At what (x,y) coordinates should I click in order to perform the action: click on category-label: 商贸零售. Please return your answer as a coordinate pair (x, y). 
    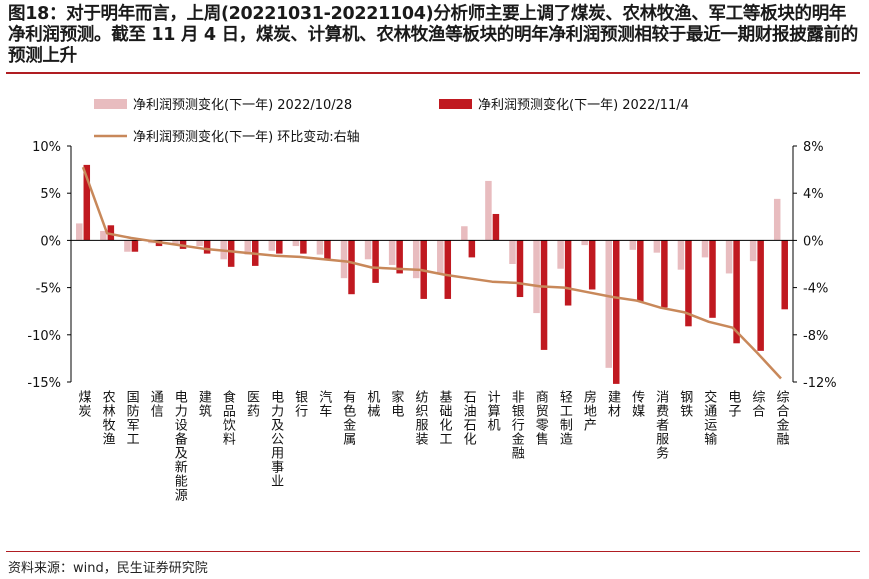
    Looking at the image, I should click on (541, 418).